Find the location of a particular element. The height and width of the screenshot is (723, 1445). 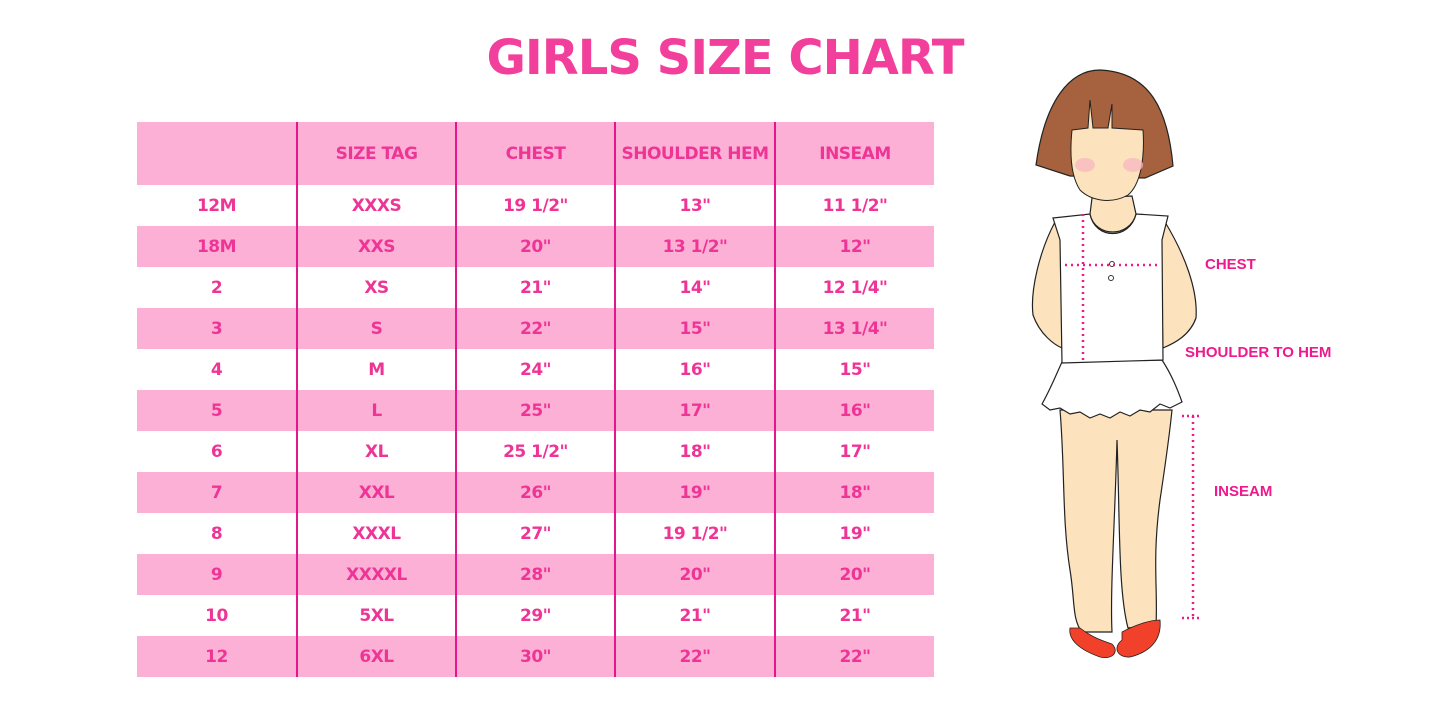

table-cell: 2 is located at coordinates (216, 287).